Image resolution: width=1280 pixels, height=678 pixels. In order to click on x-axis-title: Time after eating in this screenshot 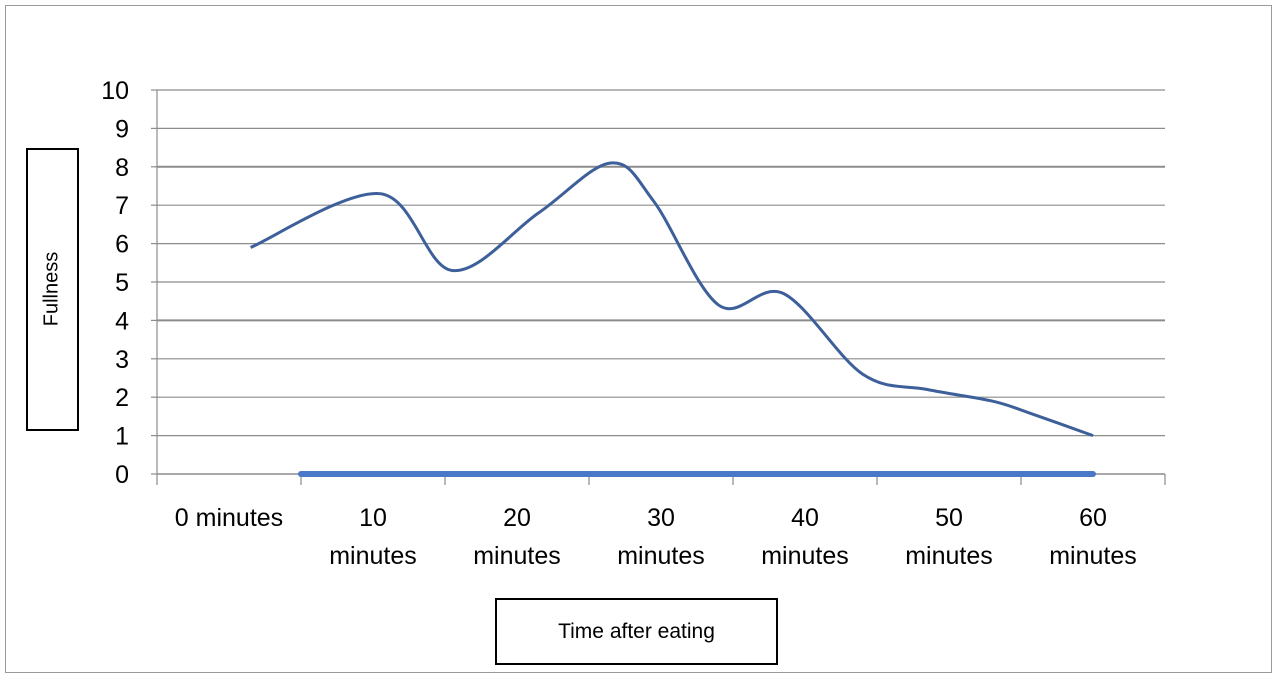, I will do `click(636, 631)`.